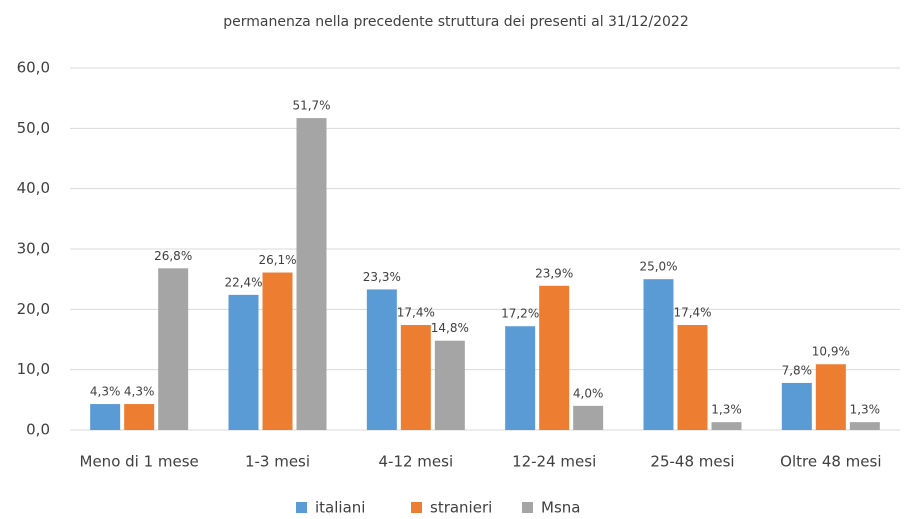  What do you see at coordinates (450, 328) in the screenshot?
I see `value-label: 14,8%` at bounding box center [450, 328].